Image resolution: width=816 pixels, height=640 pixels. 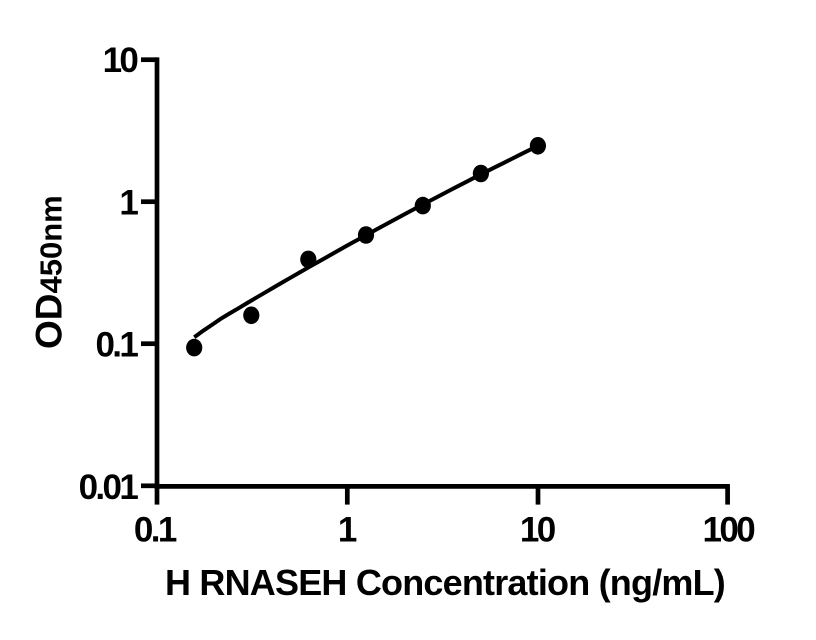 What do you see at coordinates (728, 529) in the screenshot?
I see `svg-text: 100` at bounding box center [728, 529].